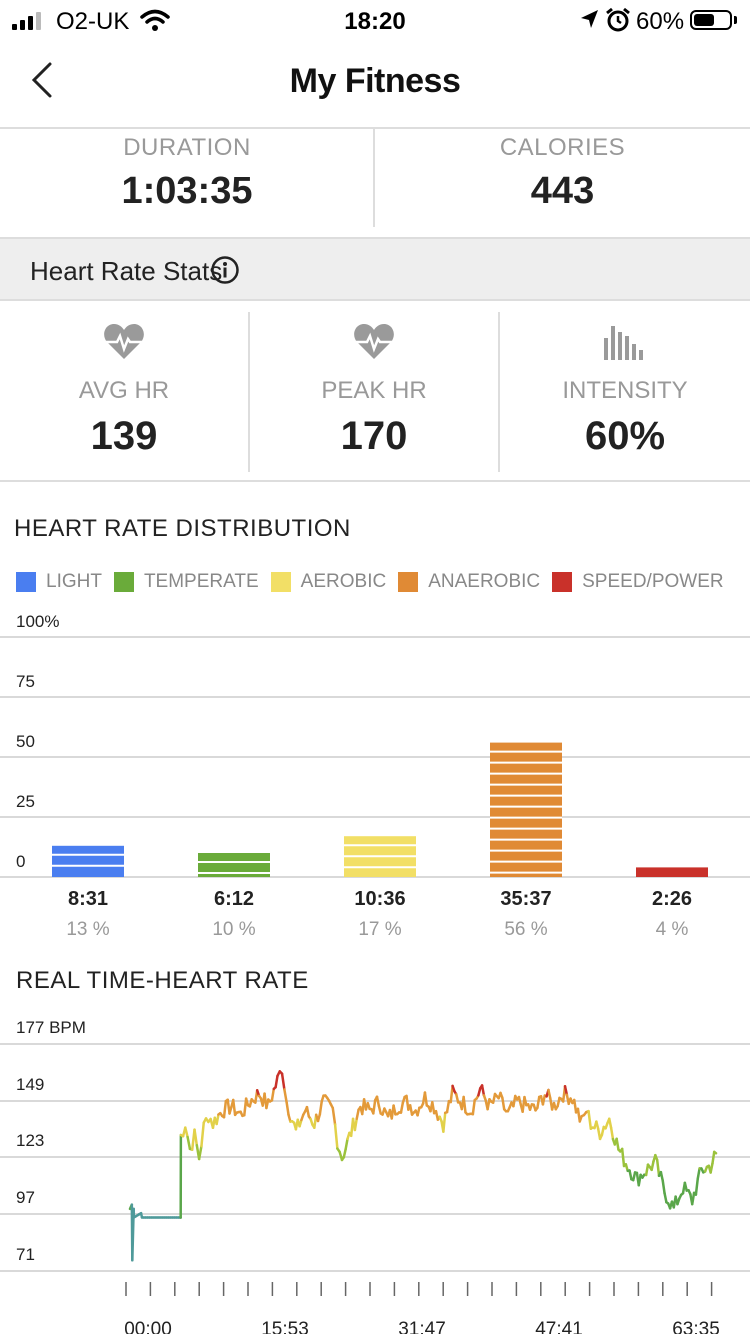  Describe the element at coordinates (625, 390) in the screenshot. I see `intensity-label: INTENSITY` at that location.